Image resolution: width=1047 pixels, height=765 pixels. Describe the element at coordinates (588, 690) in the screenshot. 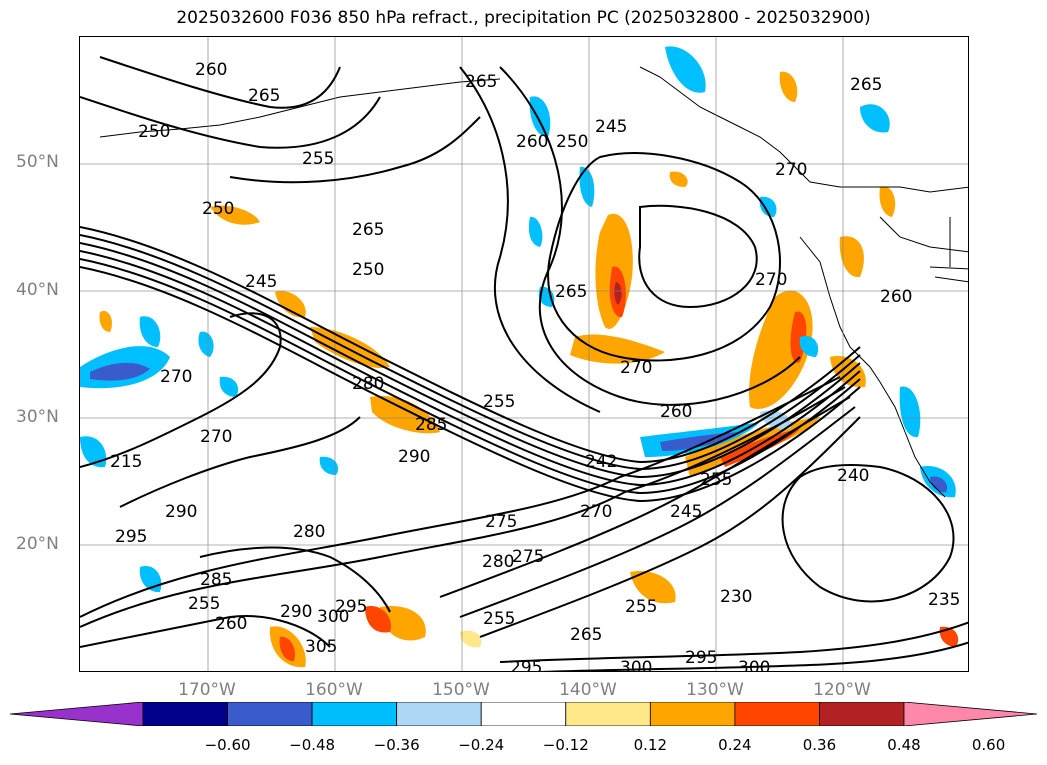

I see `lon-label-140w: 140°W` at that location.